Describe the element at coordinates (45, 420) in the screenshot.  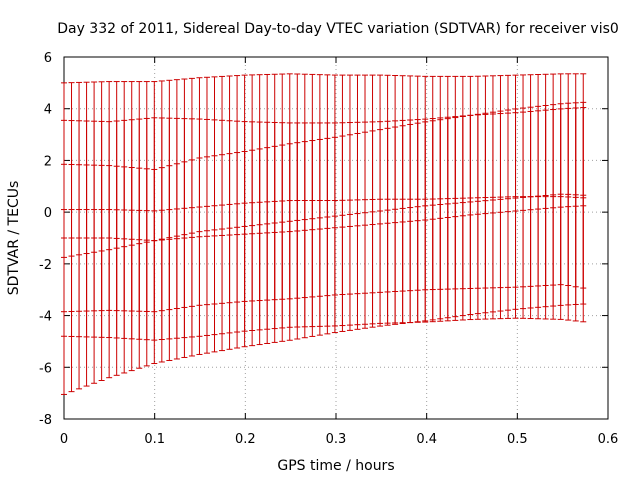
I see `y-tick-label: -8` at that location.